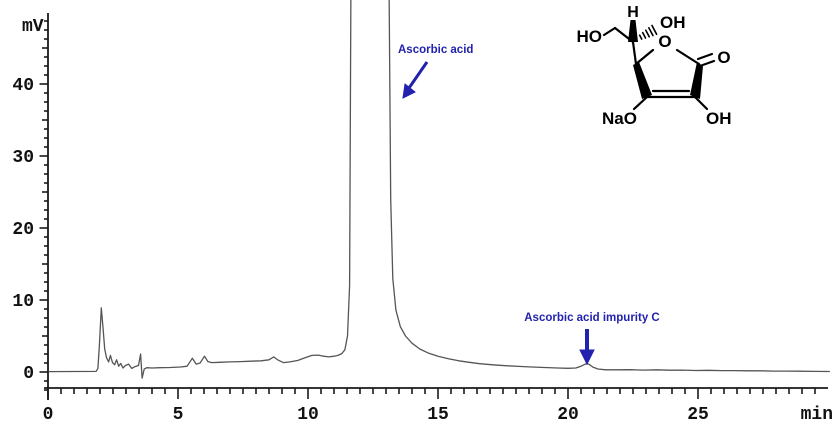 The image size is (834, 426). What do you see at coordinates (719, 118) in the screenshot?
I see `structure-oh-bottom-label: OH` at bounding box center [719, 118].